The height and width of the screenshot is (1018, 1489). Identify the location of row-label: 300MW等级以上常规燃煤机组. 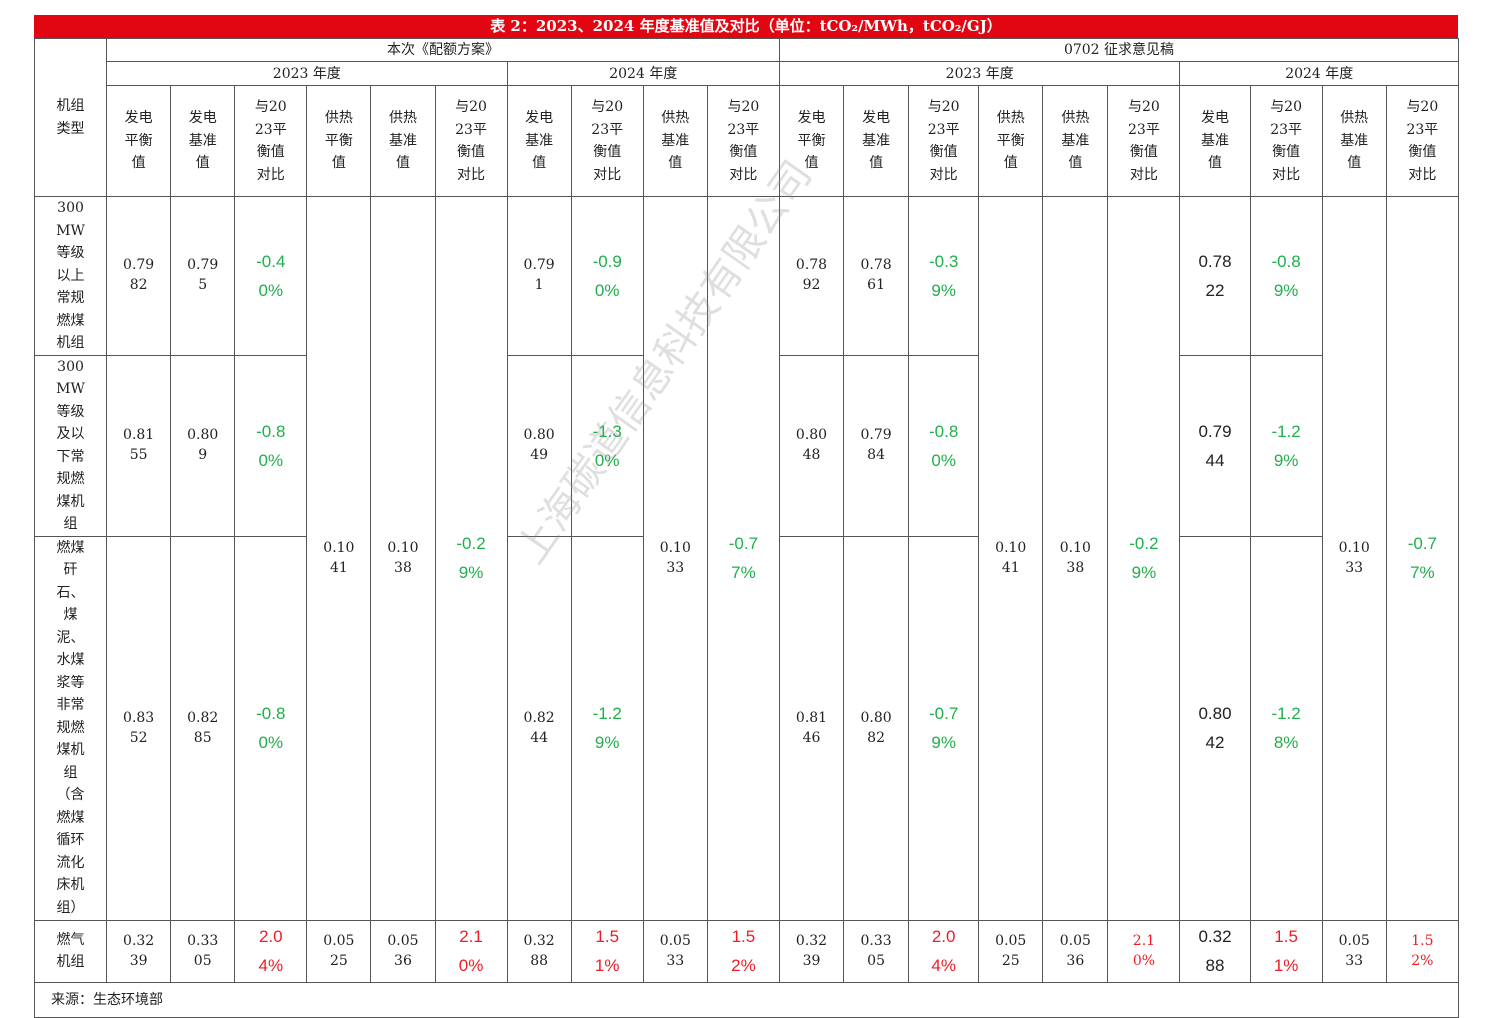
(70, 276).